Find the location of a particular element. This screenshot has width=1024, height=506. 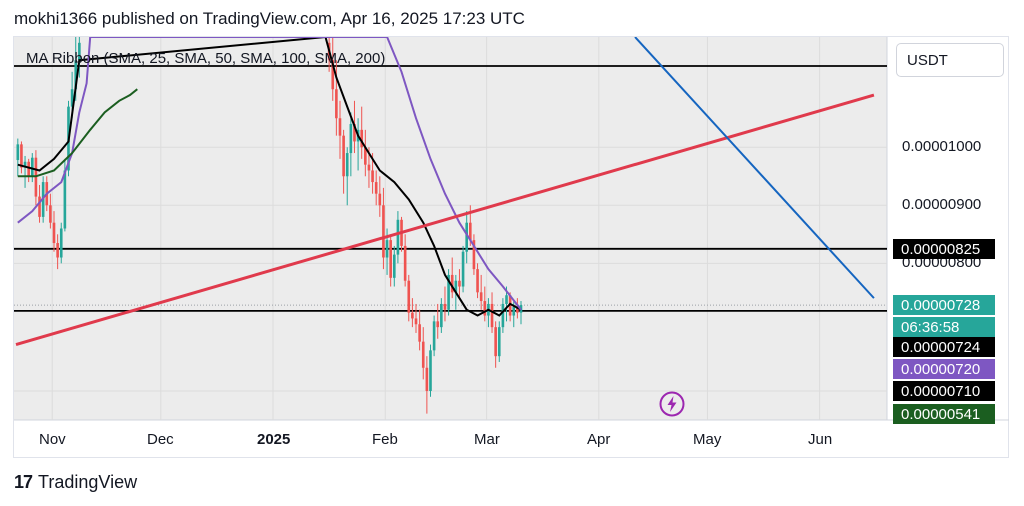

countdown-badge: 06:36:58 is located at coordinates (944, 327).